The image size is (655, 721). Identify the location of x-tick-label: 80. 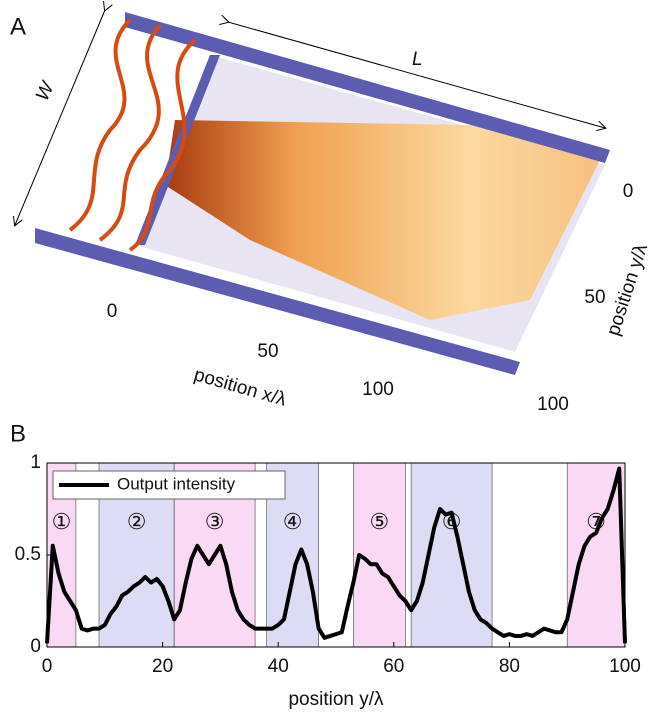
(509, 666).